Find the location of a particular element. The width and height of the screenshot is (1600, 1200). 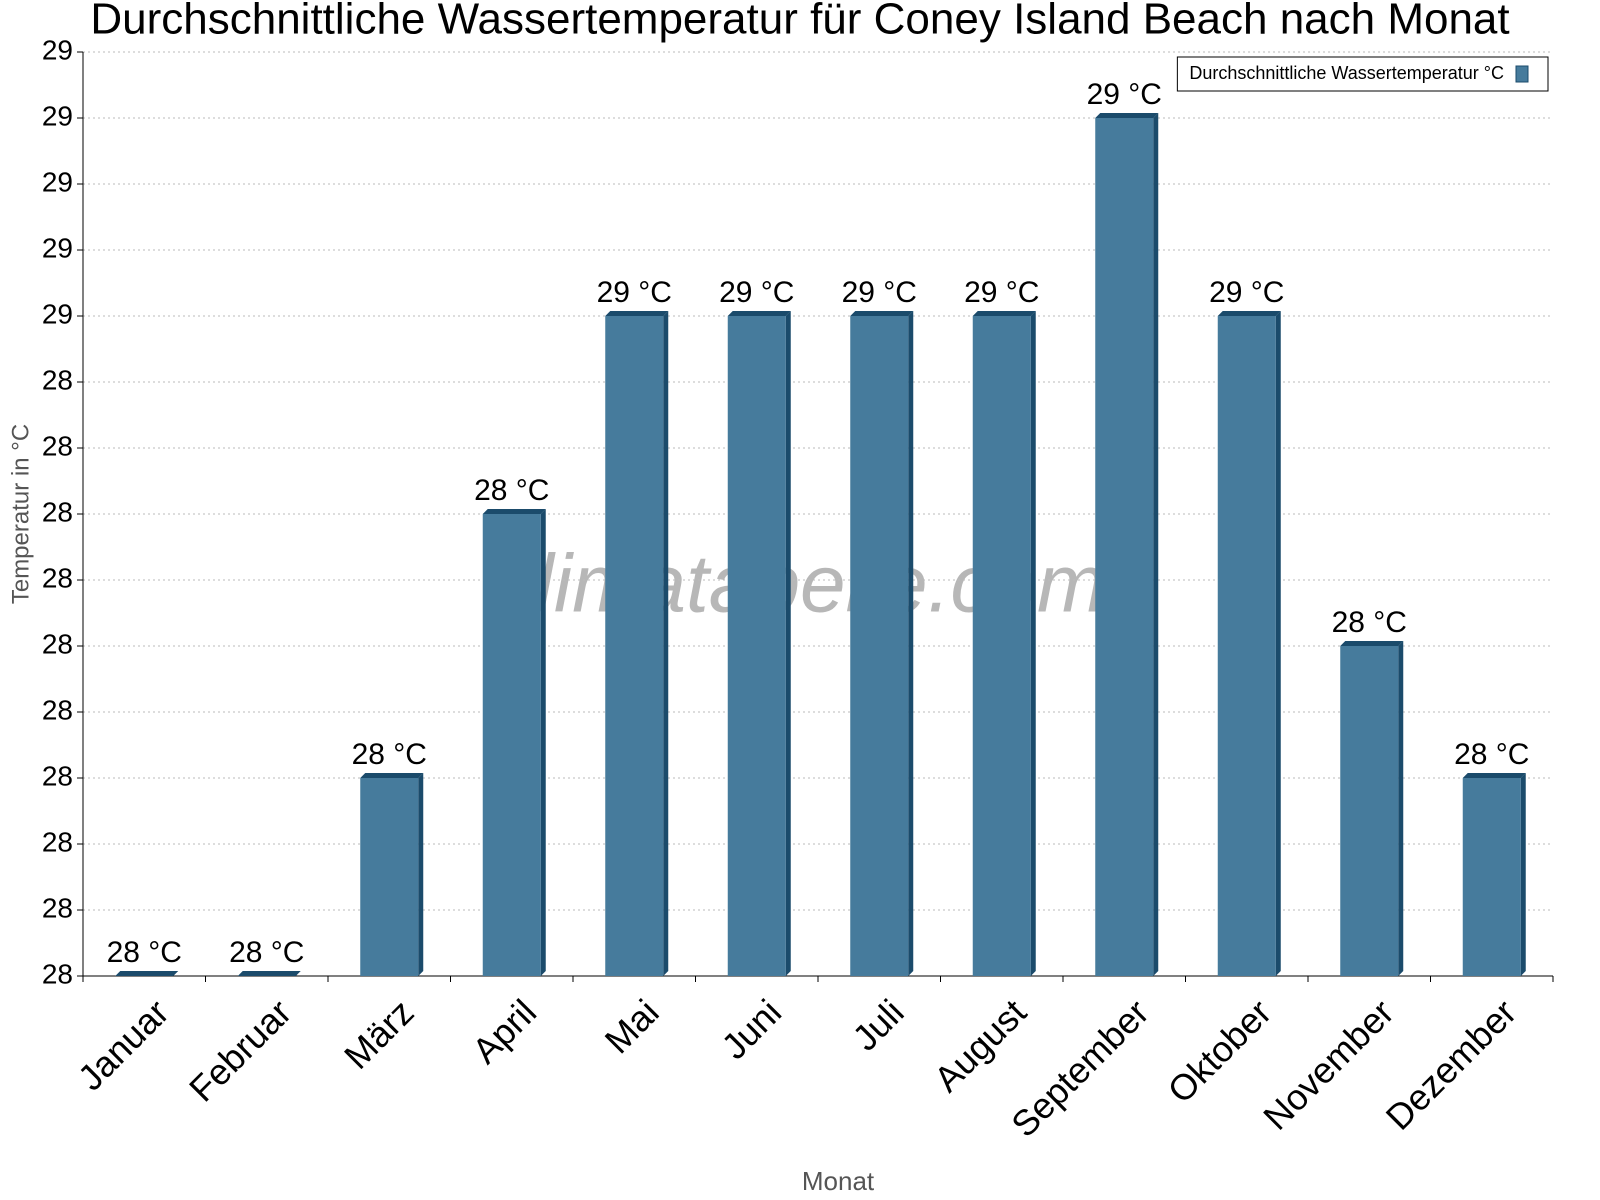

legend-label: Durchschnittliche Wassertemperatur °C is located at coordinates (1346, 73).